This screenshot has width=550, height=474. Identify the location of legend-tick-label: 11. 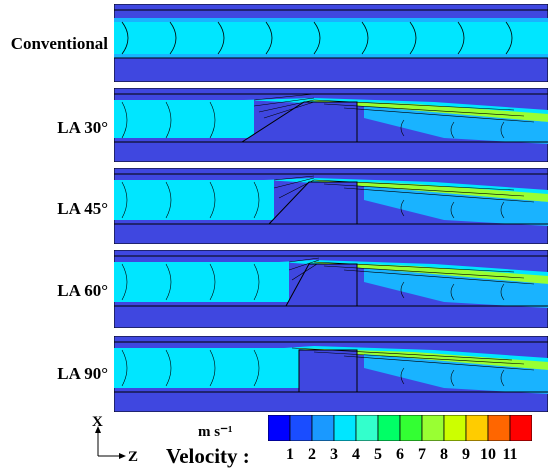
(510, 454).